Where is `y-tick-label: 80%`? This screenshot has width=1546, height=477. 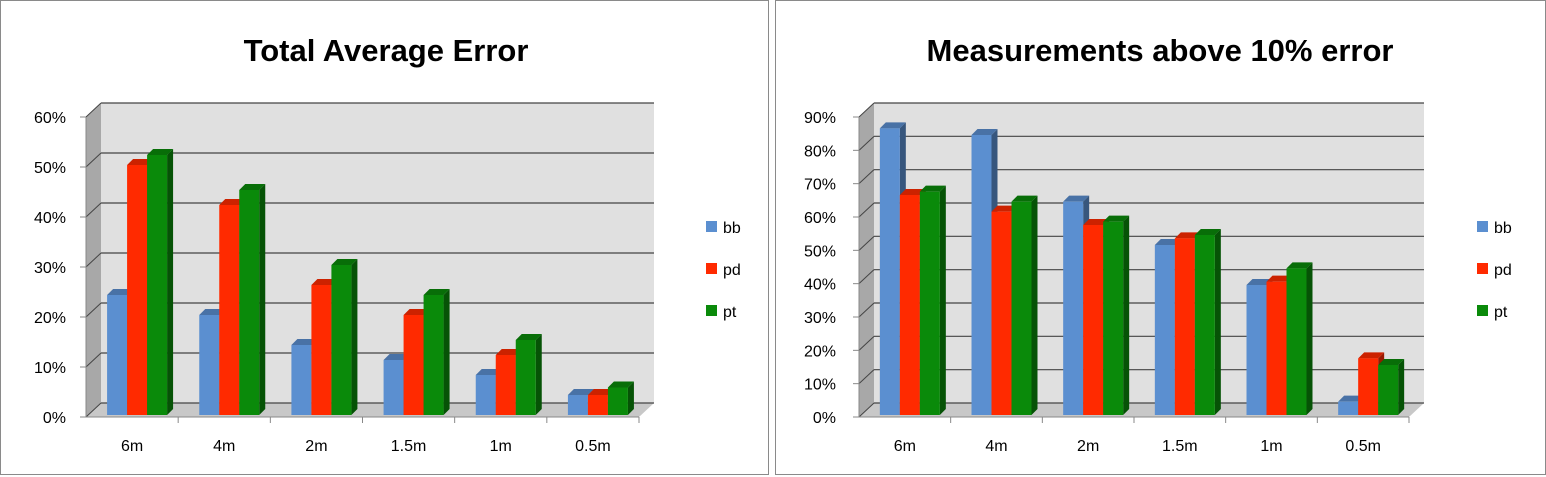 y-tick-label: 80% is located at coordinates (820, 151).